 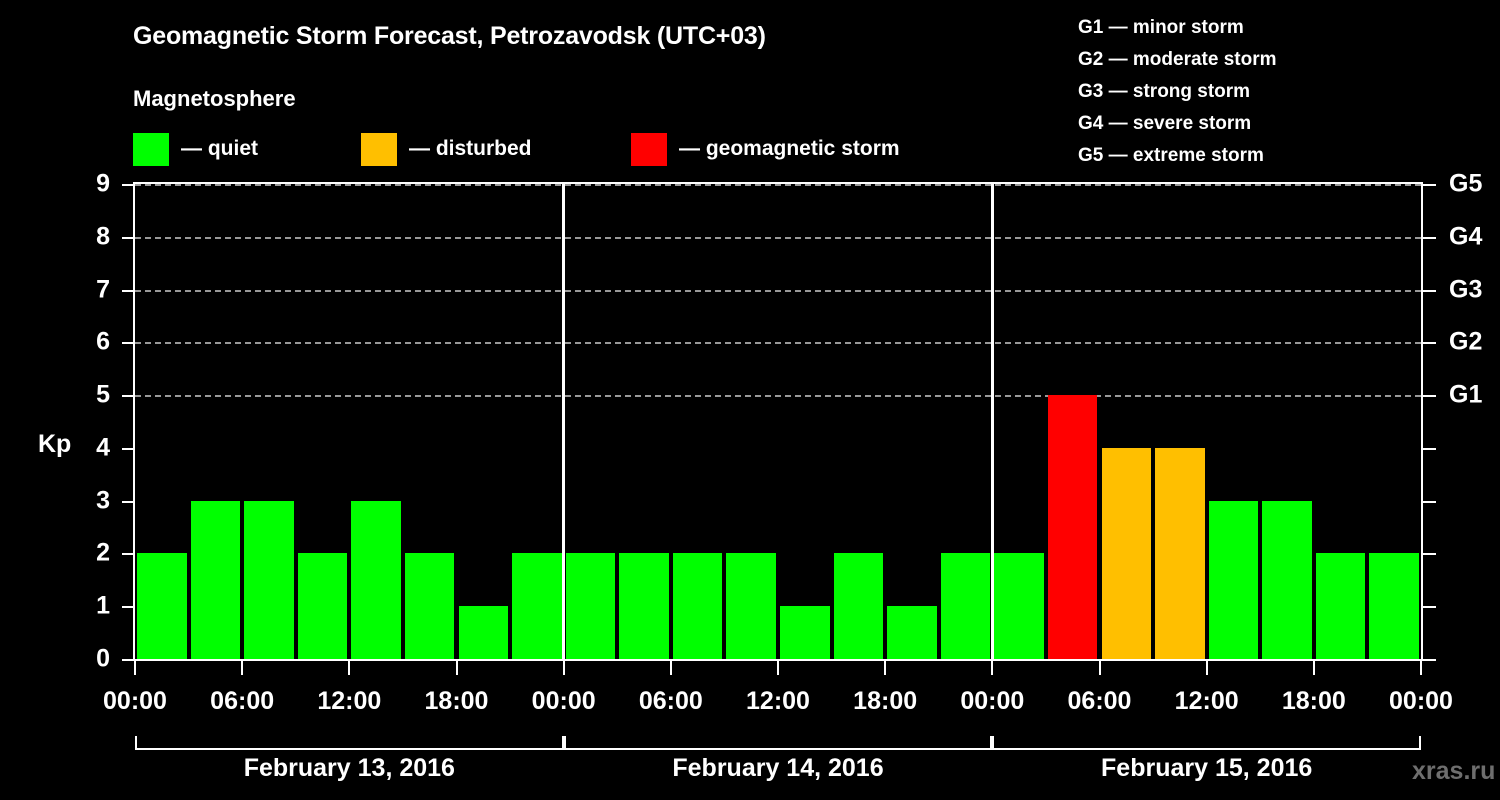 I want to click on g-axis-label-g2: G2, so click(x=1466, y=341).